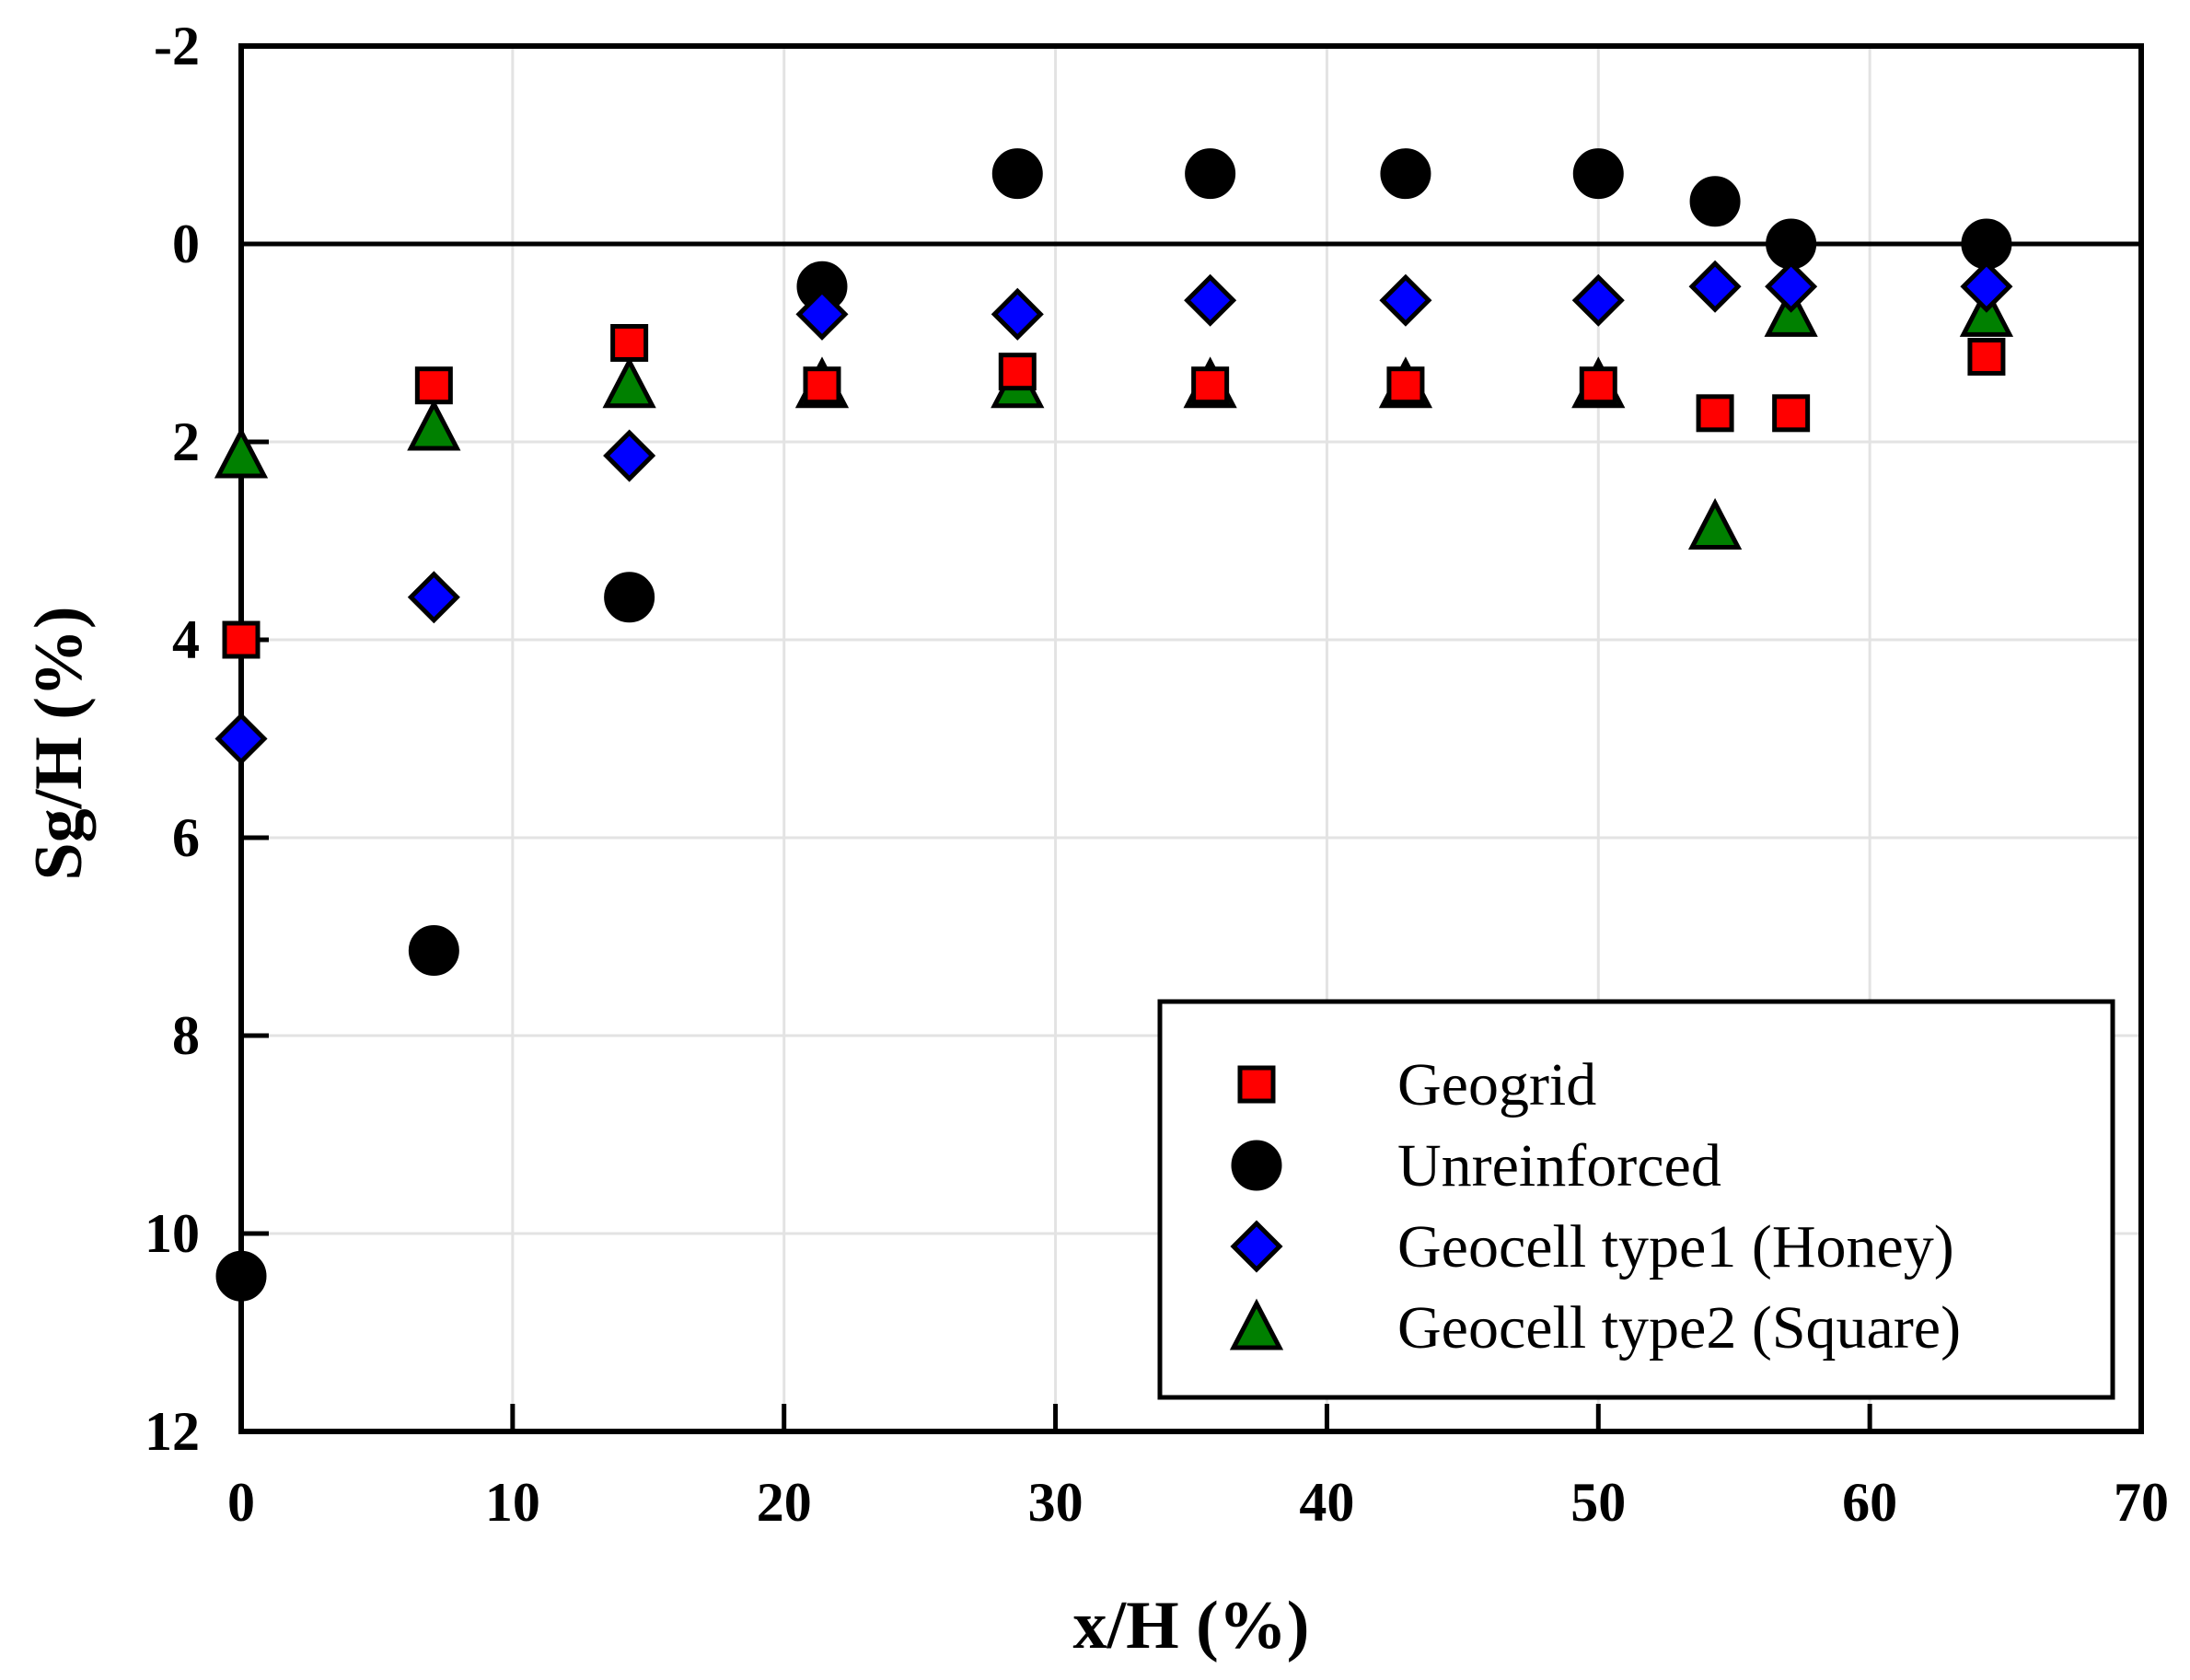 This screenshot has height=1680, width=2190. What do you see at coordinates (1869, 1502) in the screenshot?
I see `x-tick-label: 60` at bounding box center [1869, 1502].